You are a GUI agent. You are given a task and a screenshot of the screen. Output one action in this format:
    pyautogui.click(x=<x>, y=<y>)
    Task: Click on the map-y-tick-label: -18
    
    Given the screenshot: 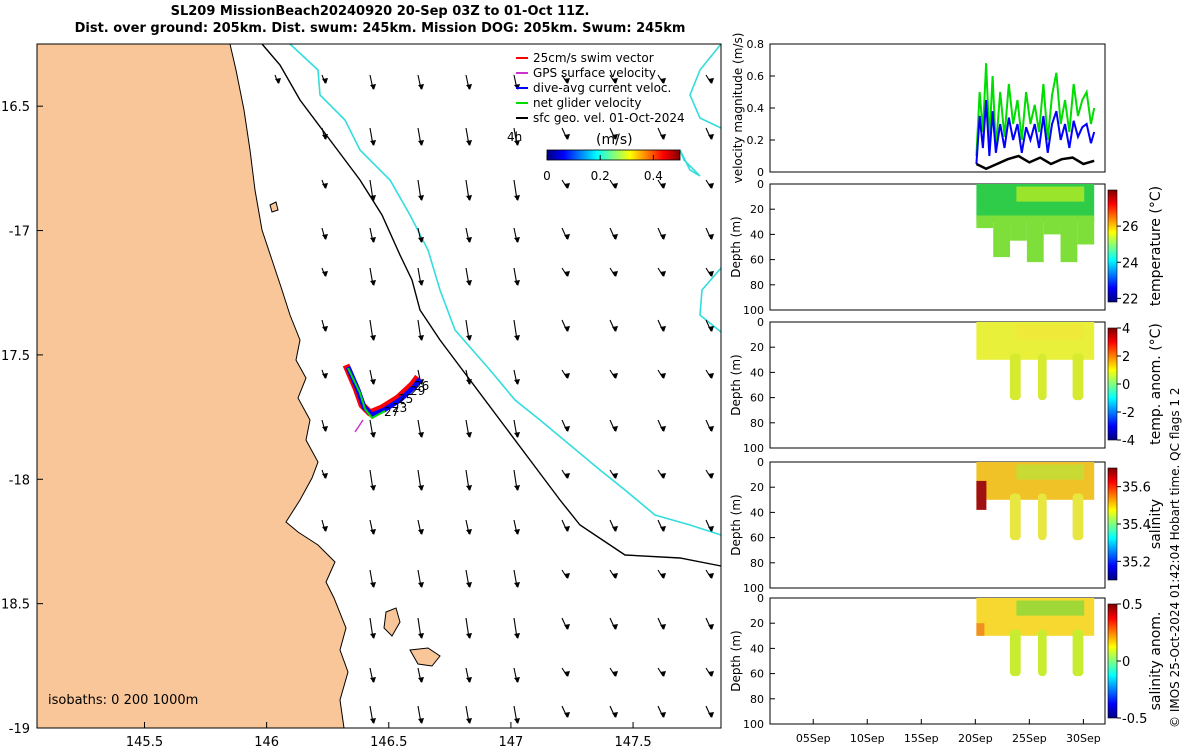 What is the action you would take?
    pyautogui.click(x=19, y=480)
    